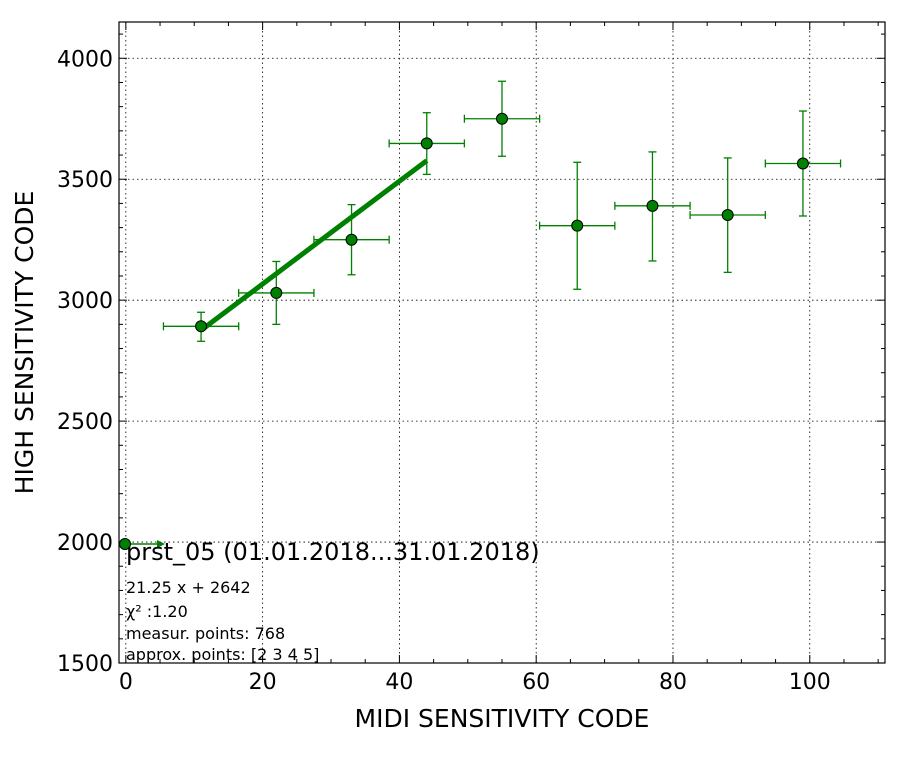 Image resolution: width=912 pixels, height=762 pixels. What do you see at coordinates (502, 718) in the screenshot?
I see `x-axis-label: MIDI SENSITIVITY CODE` at bounding box center [502, 718].